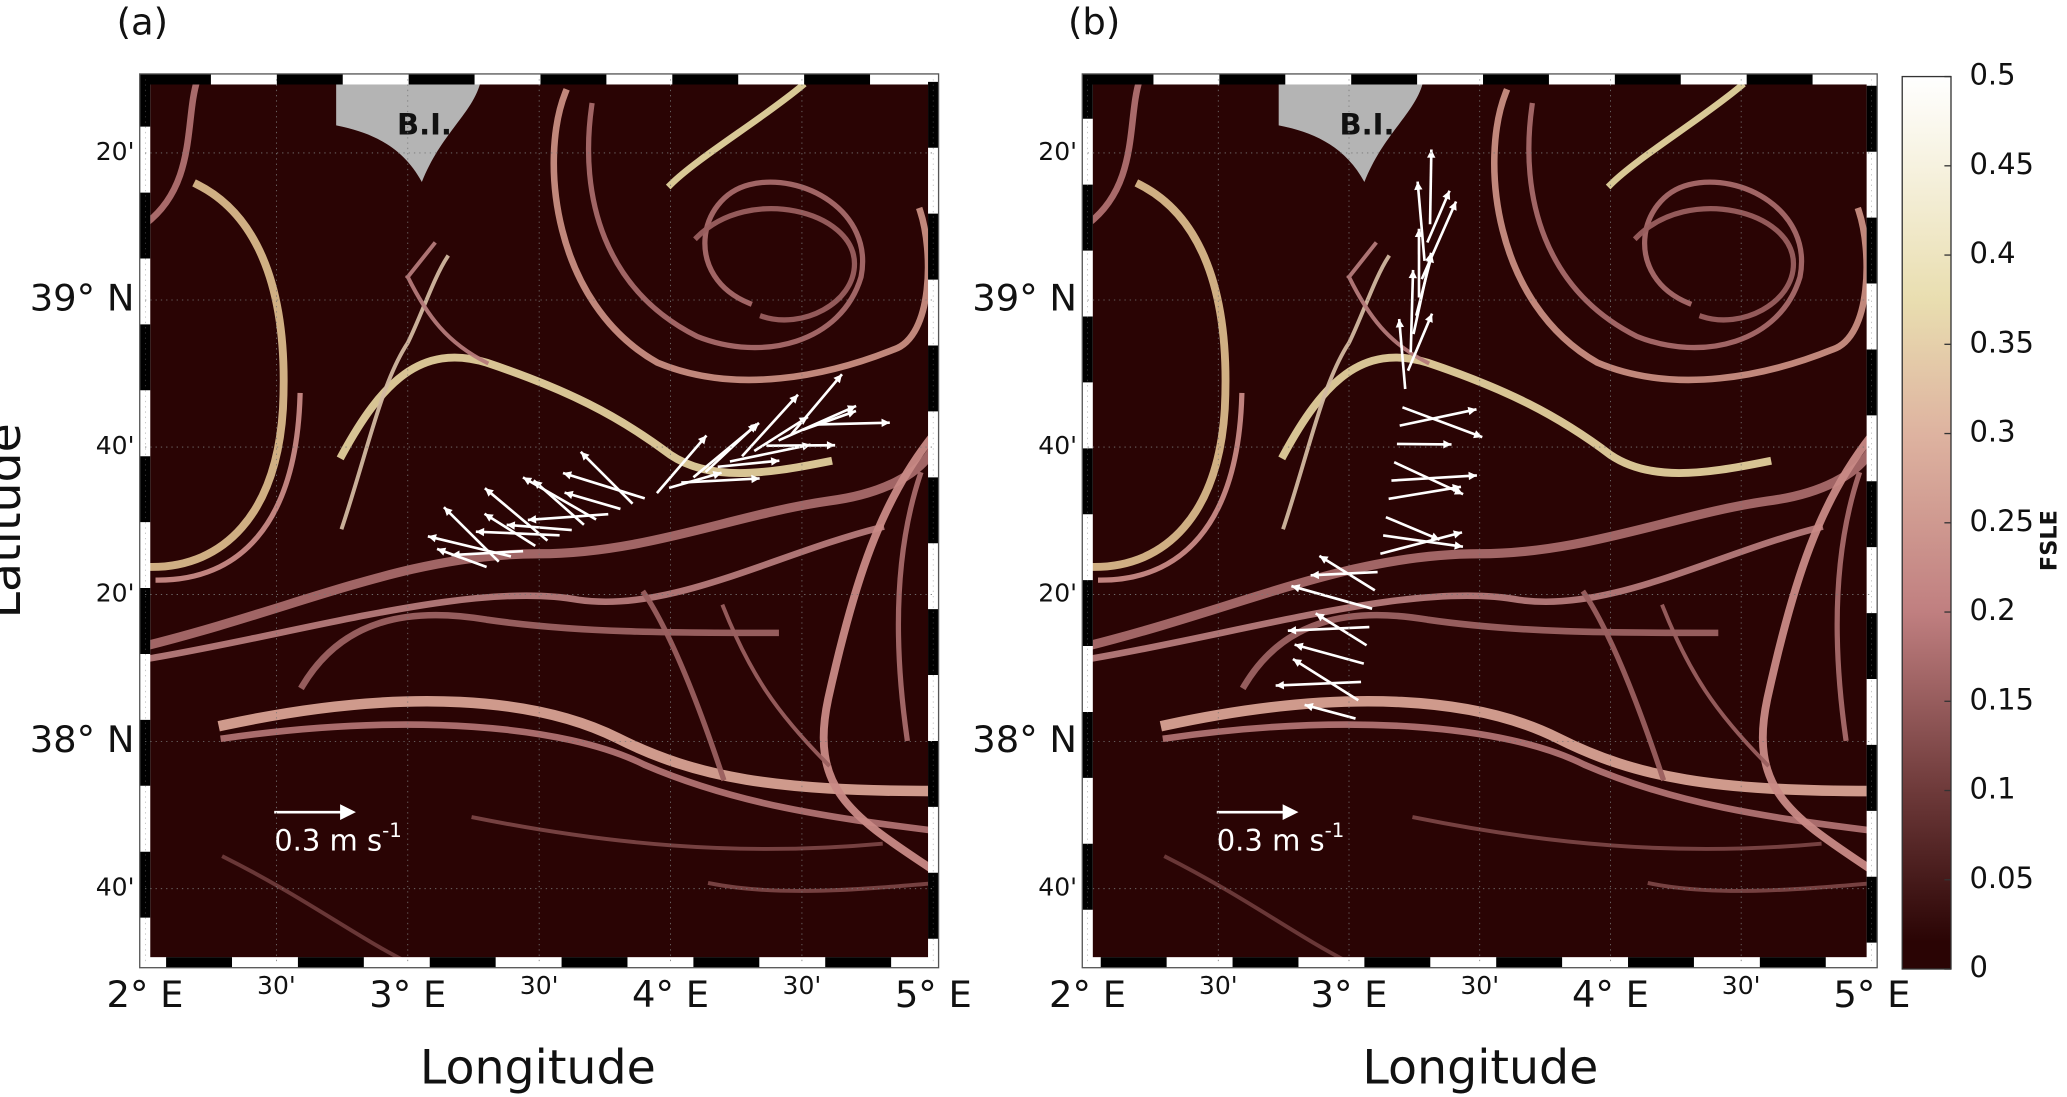 This screenshot has width=2067, height=1097. Describe the element at coordinates (407, 994) in the screenshot. I see `x-tick-label: 3° E` at that location.